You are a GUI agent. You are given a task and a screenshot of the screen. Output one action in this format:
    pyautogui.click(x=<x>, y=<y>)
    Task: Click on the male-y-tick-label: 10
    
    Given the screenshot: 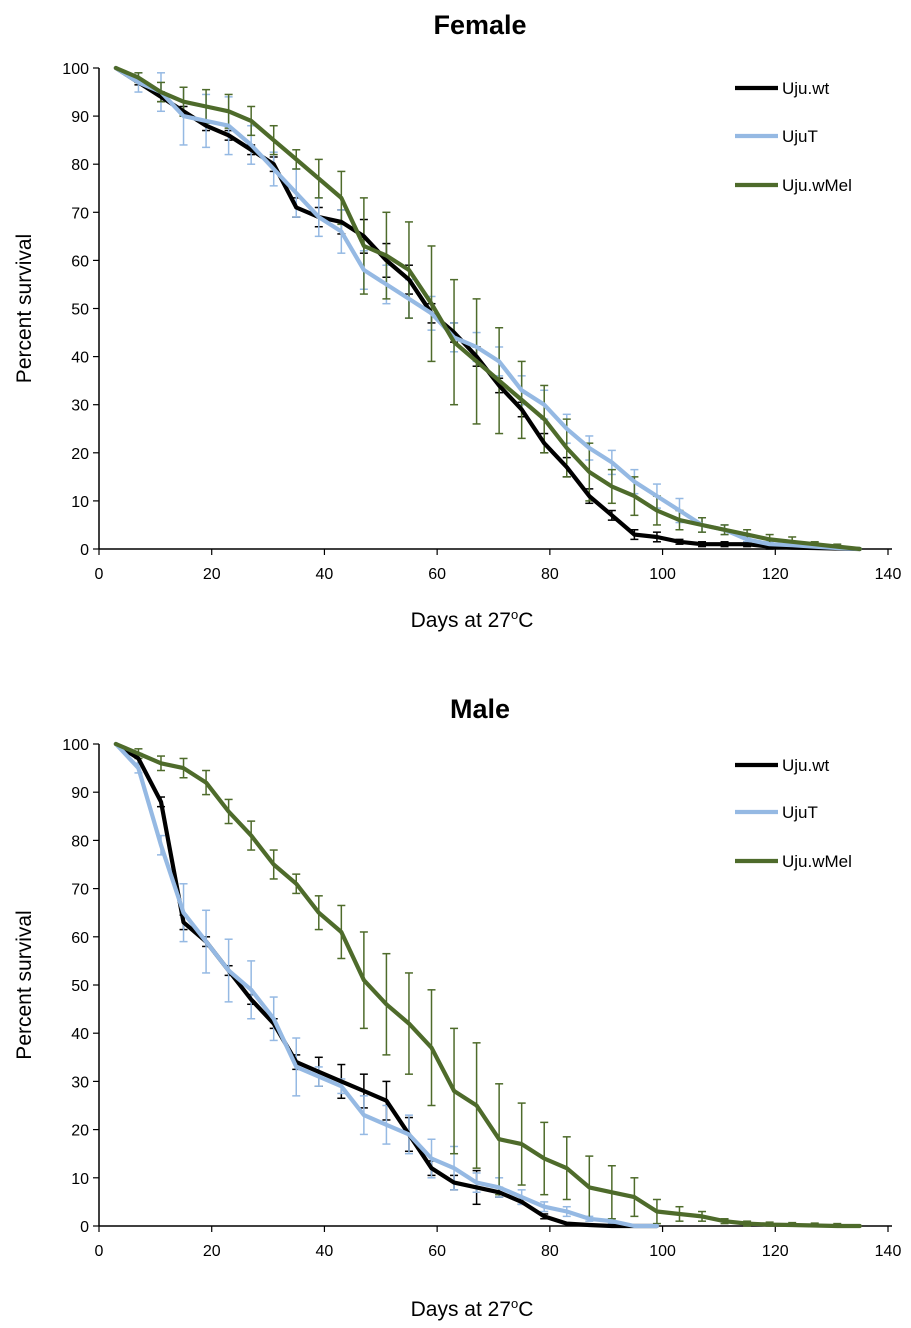 What is the action you would take?
    pyautogui.click(x=80, y=1179)
    